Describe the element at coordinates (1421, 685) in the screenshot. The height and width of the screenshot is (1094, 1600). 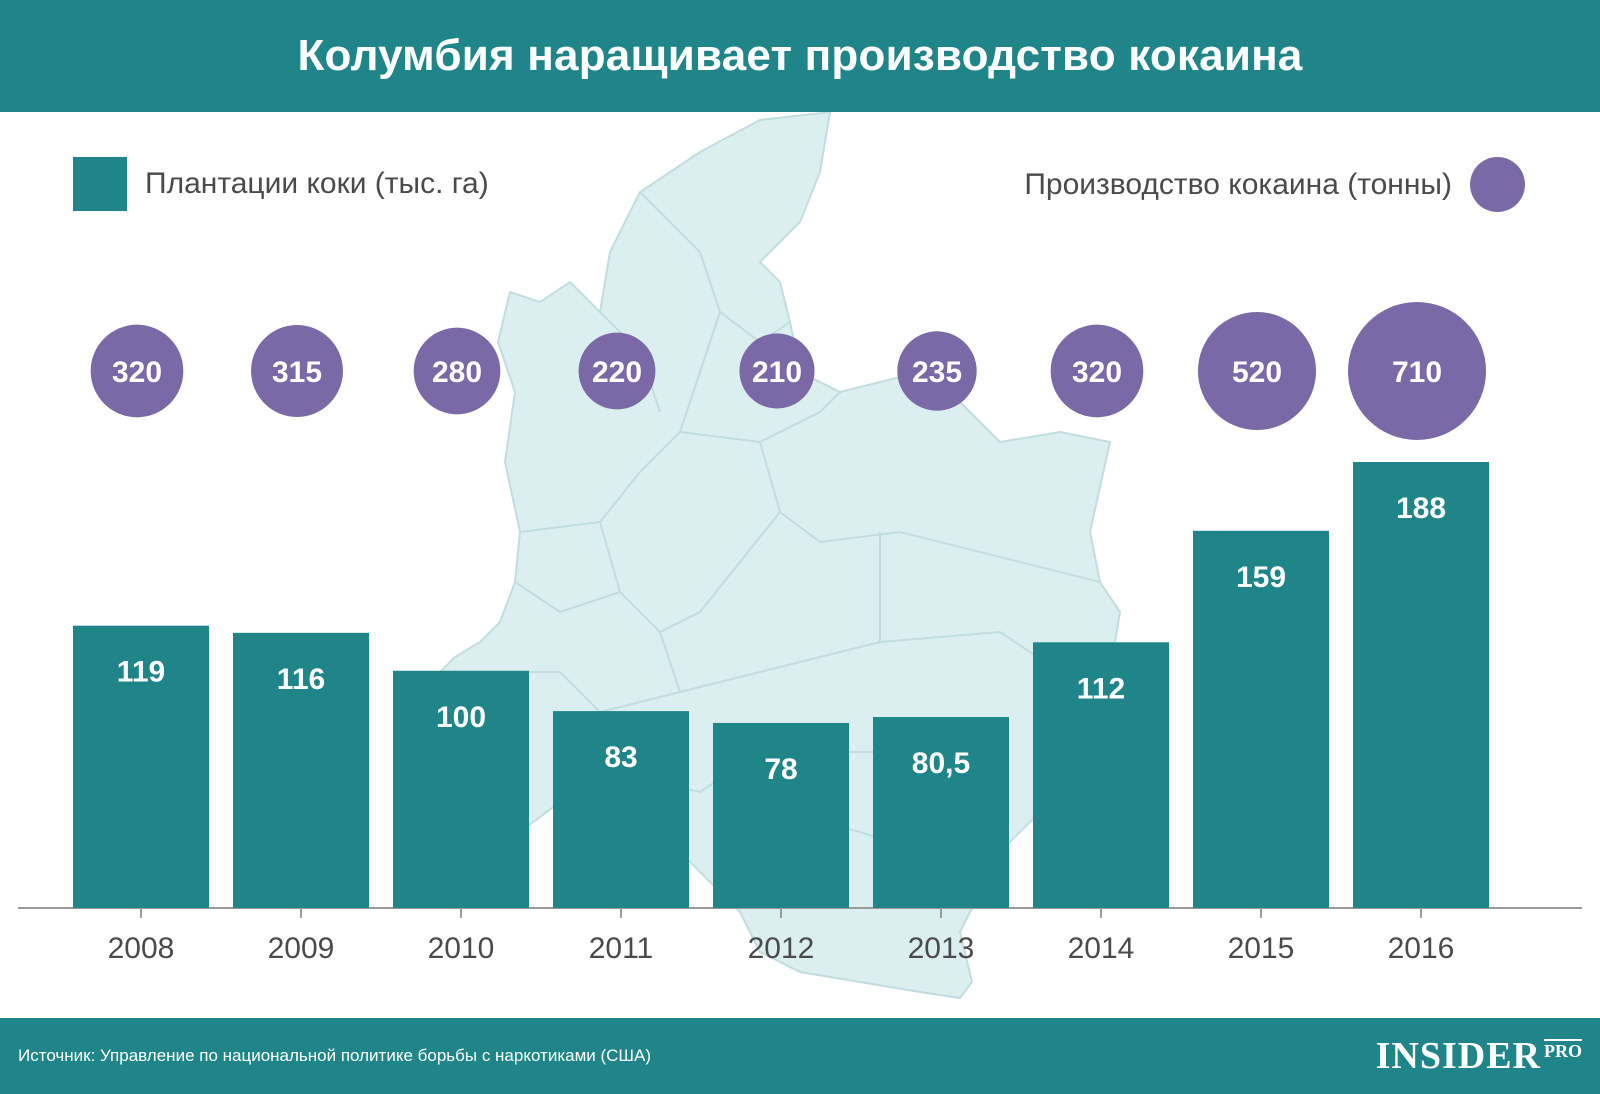
I see `bar-2016` at that location.